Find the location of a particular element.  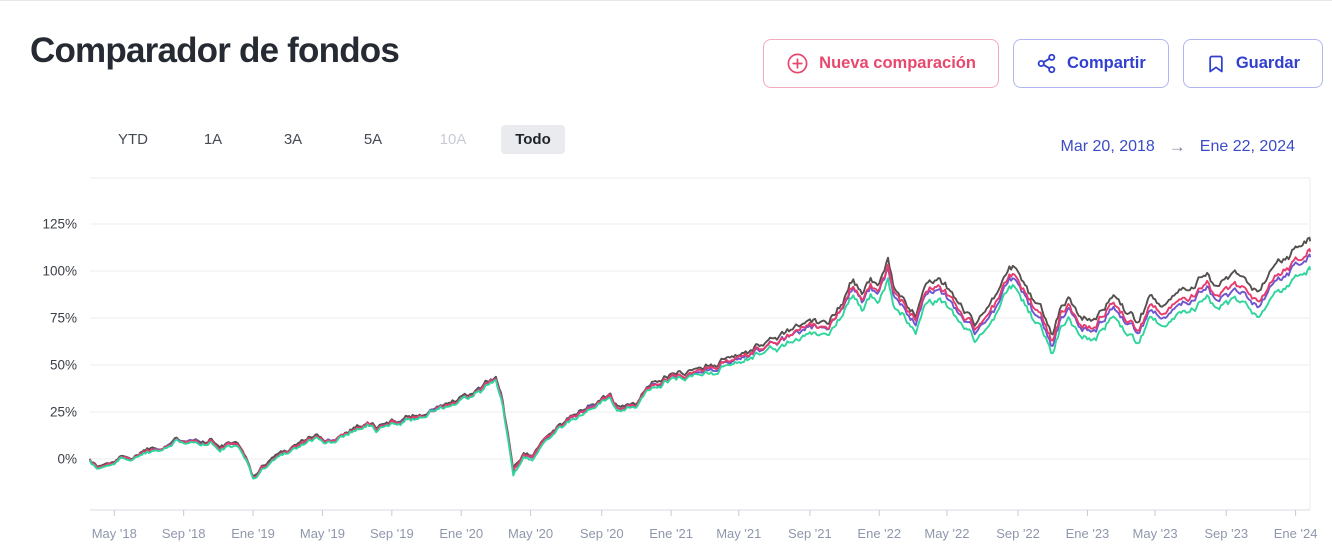

toolbar: Nueva comparación Compartir Guardar is located at coordinates (1043, 63).